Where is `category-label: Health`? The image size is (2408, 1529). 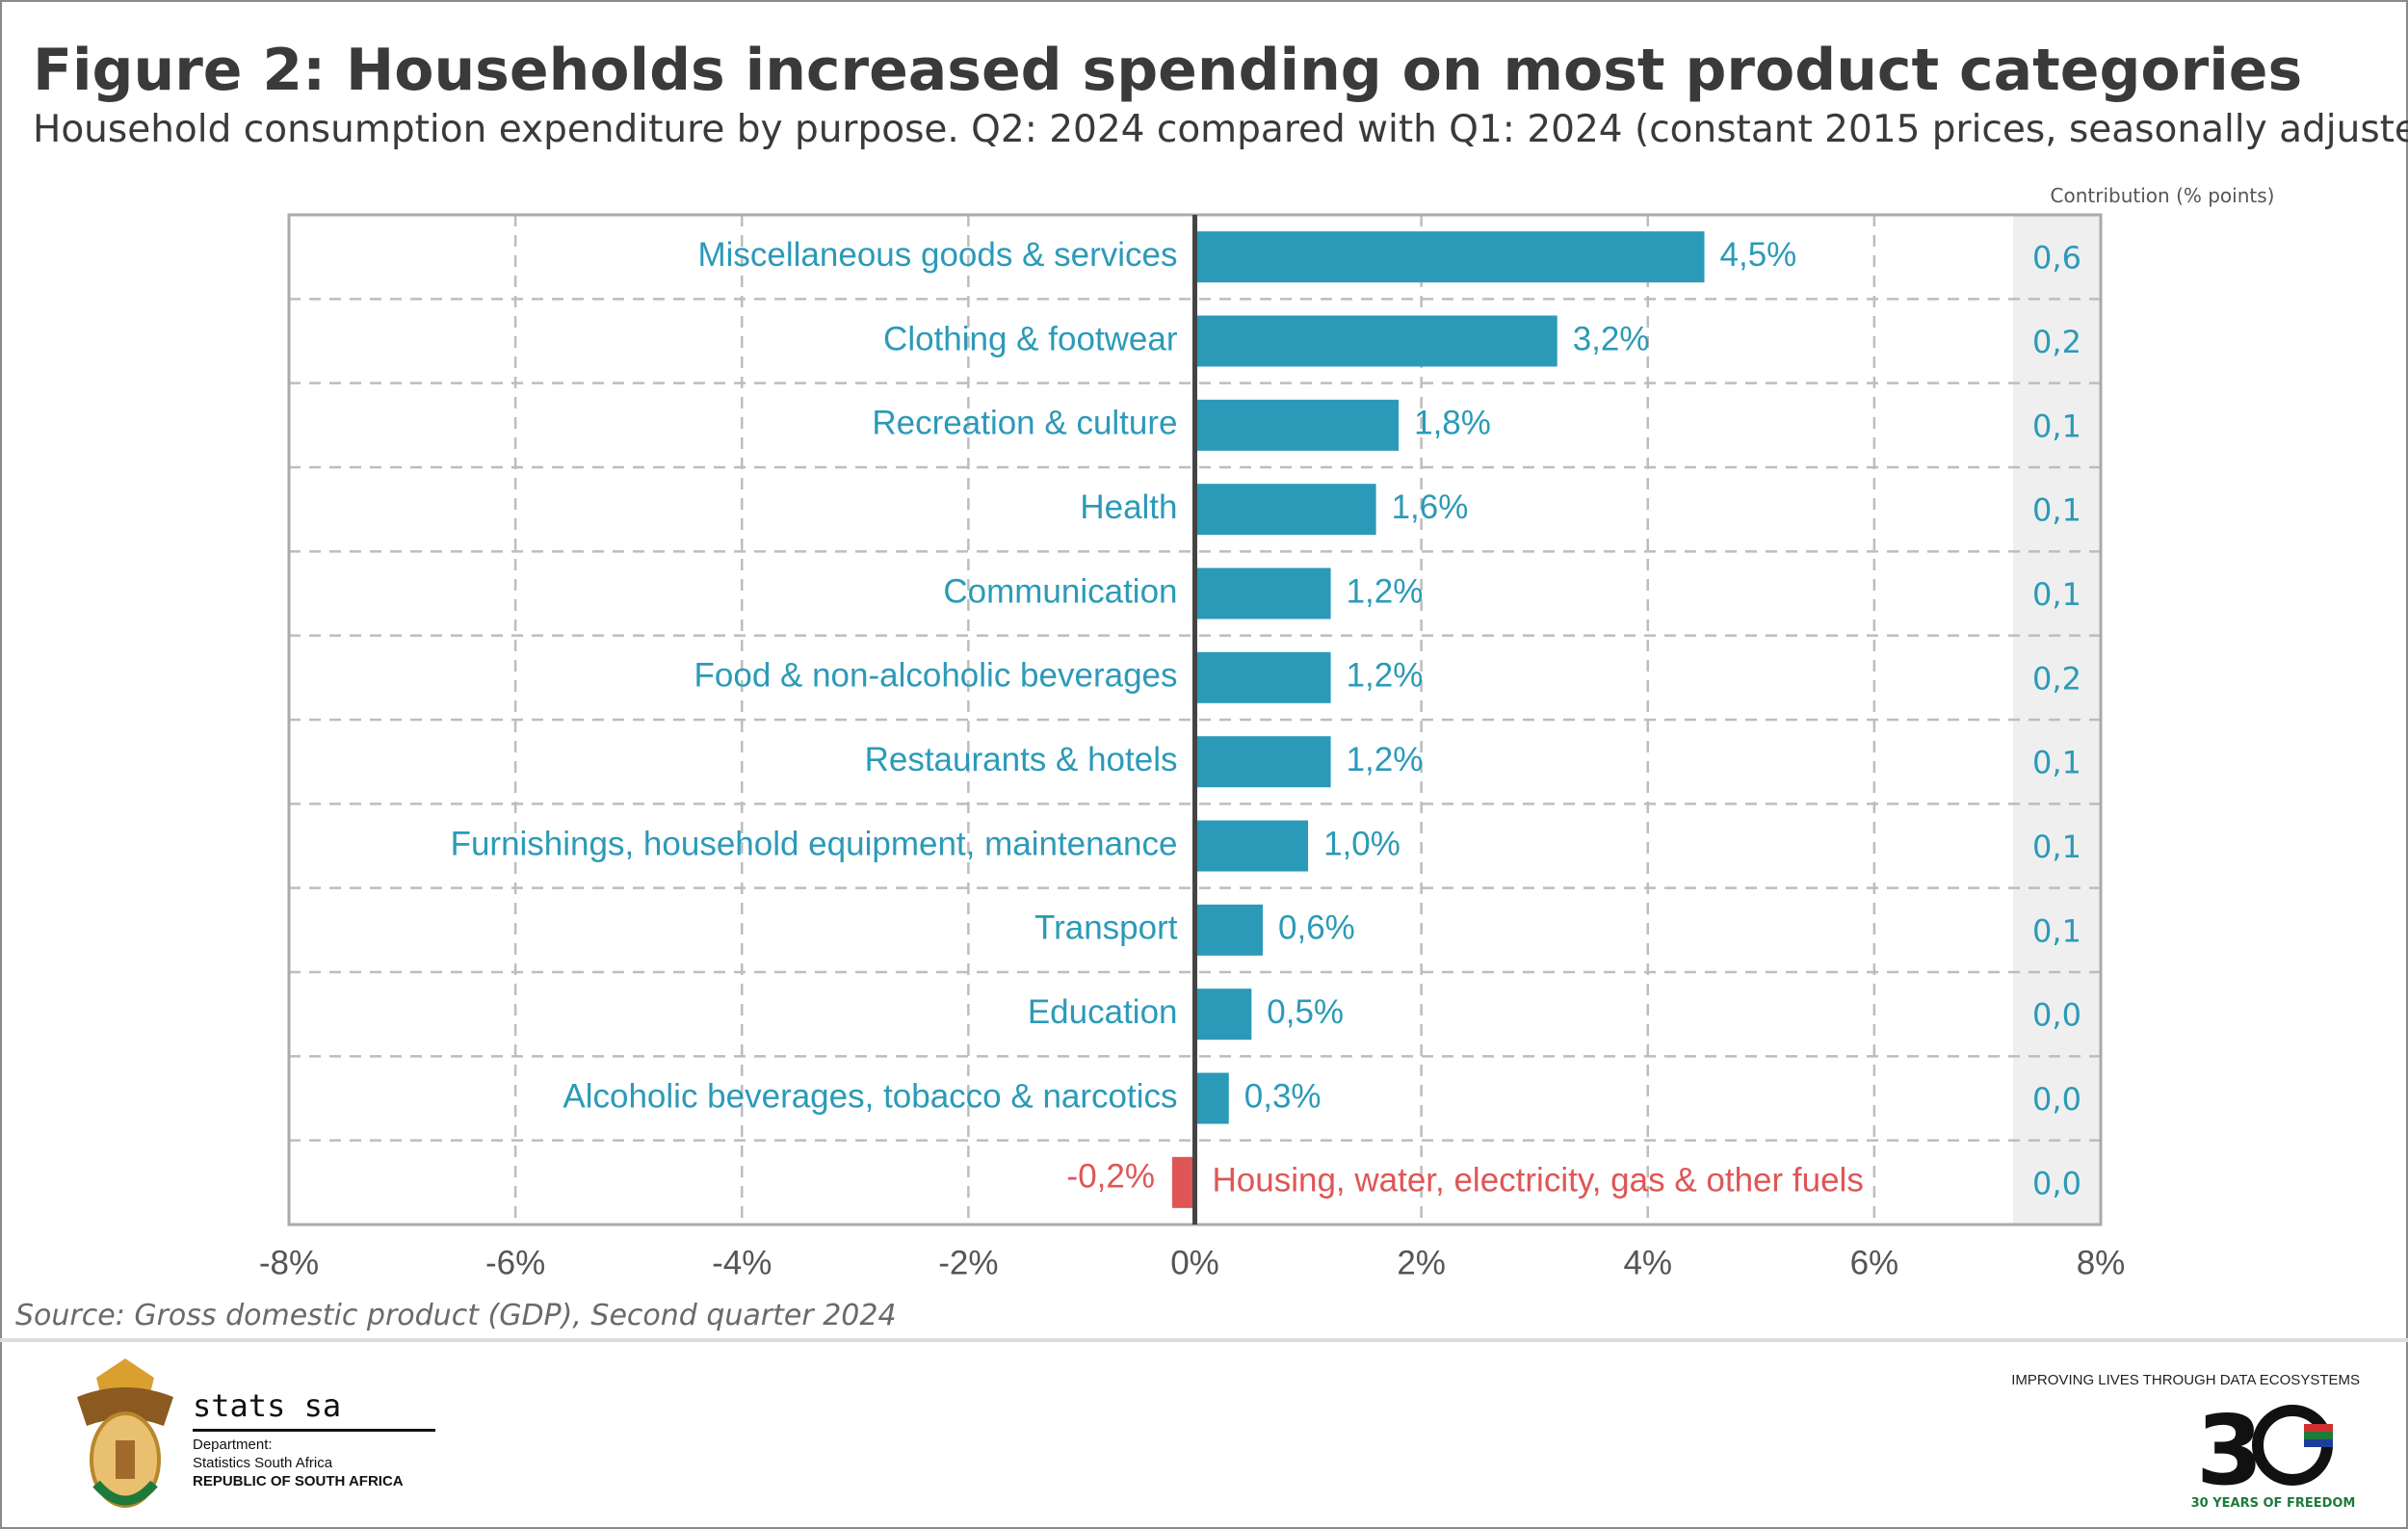
category-label: Health is located at coordinates (1128, 507).